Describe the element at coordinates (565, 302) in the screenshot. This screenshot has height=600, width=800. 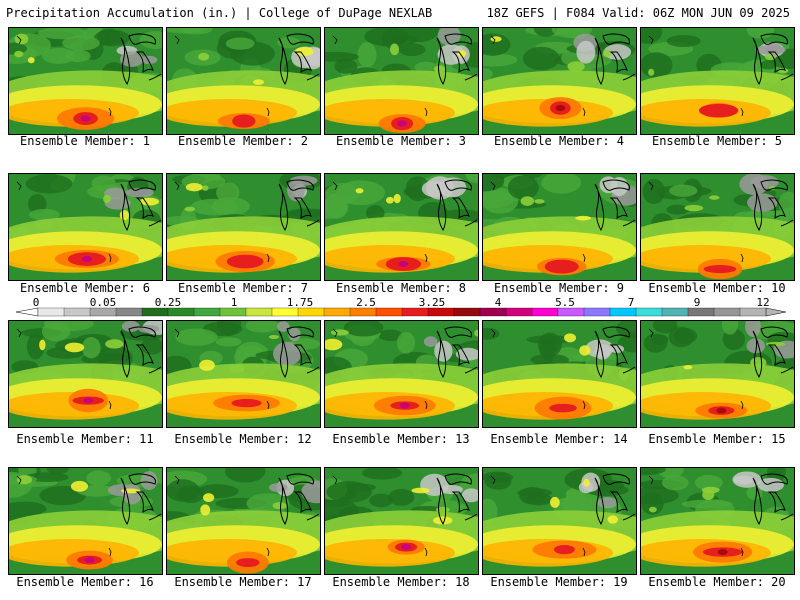
I see `colorbar-tick-label: 5.5` at that location.